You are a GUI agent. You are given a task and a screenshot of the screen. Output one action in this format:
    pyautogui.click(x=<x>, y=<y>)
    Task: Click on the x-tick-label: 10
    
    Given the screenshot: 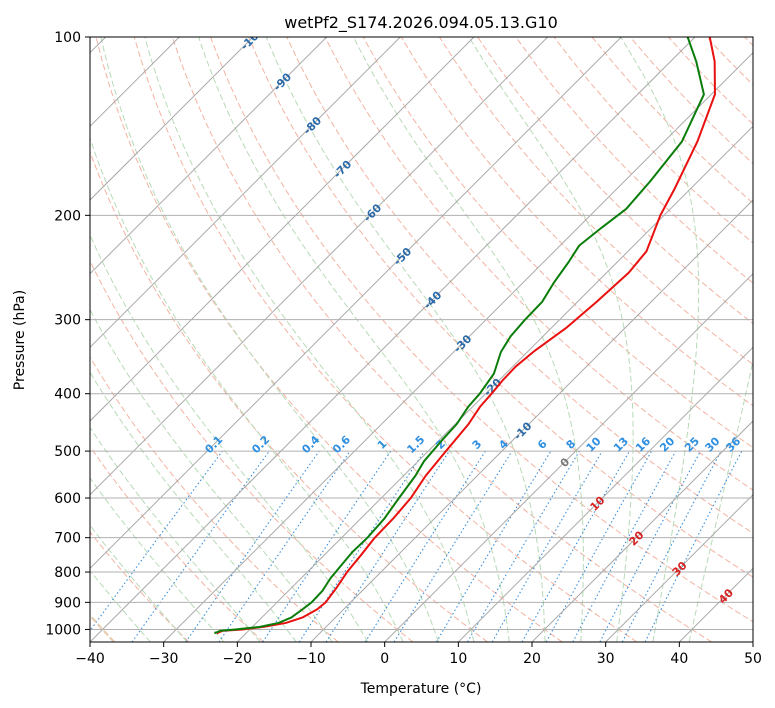 What is the action you would take?
    pyautogui.click(x=458, y=659)
    